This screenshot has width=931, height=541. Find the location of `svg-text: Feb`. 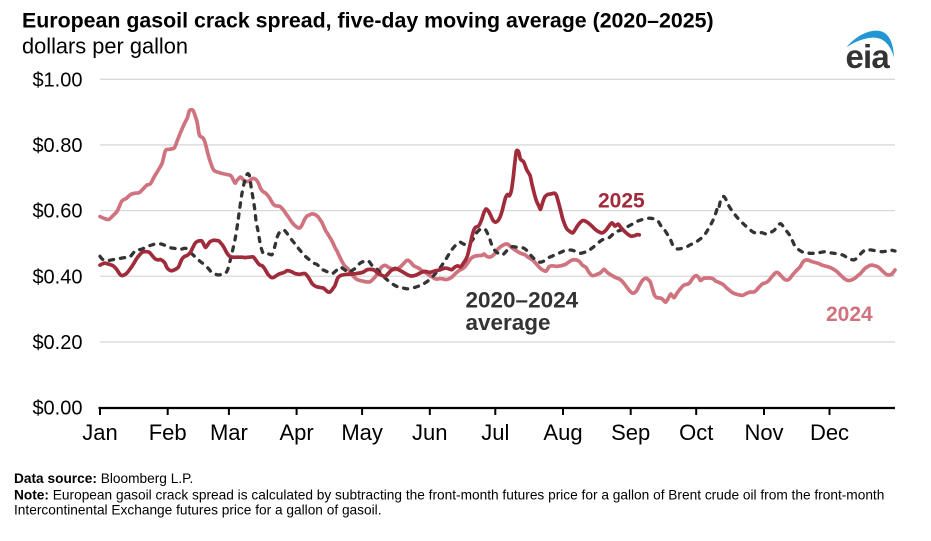

svg-text: Feb is located at coordinates (168, 432).